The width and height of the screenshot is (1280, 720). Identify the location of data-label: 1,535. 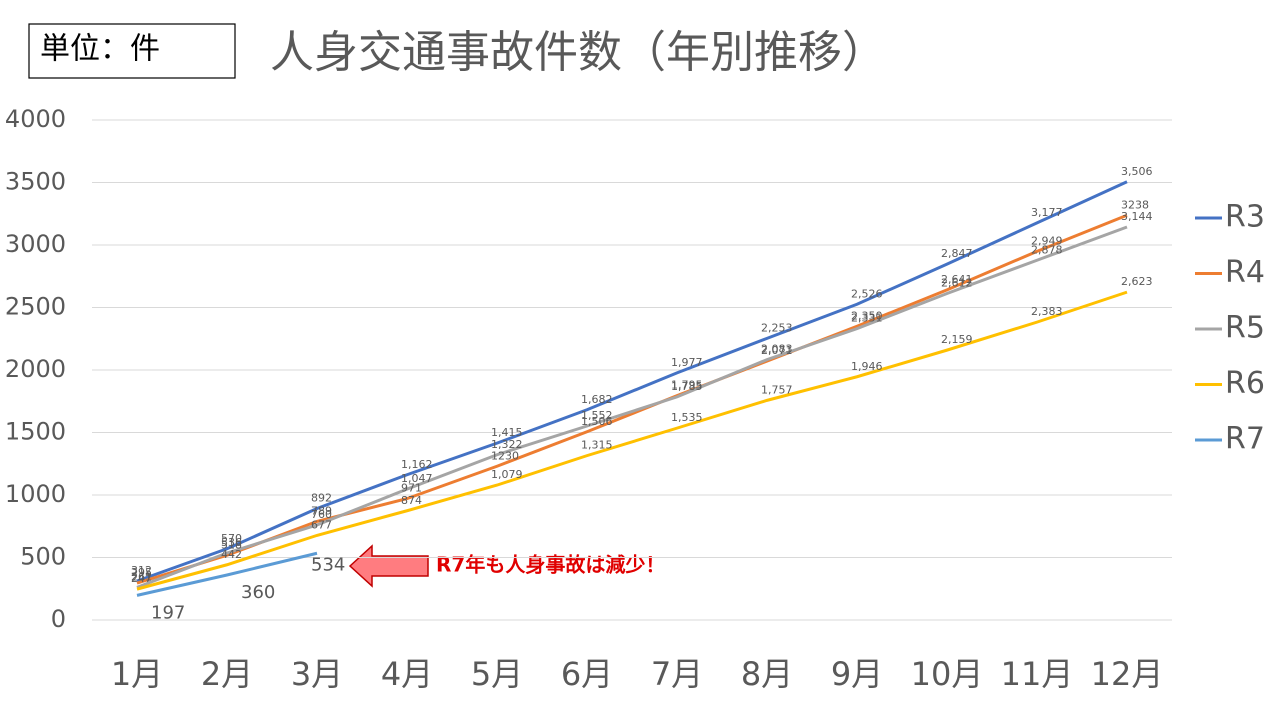
(687, 417).